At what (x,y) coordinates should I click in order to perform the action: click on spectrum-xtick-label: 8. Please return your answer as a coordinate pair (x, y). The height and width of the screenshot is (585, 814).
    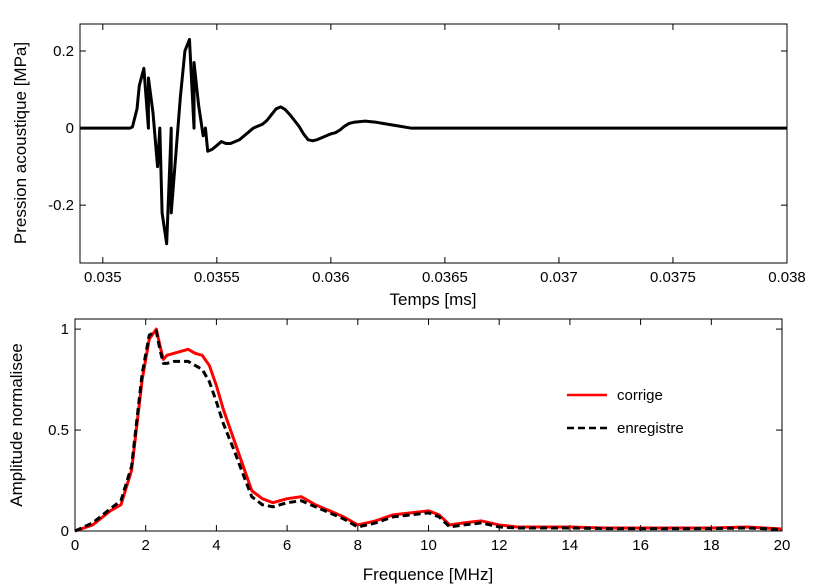
    Looking at the image, I should click on (358, 545).